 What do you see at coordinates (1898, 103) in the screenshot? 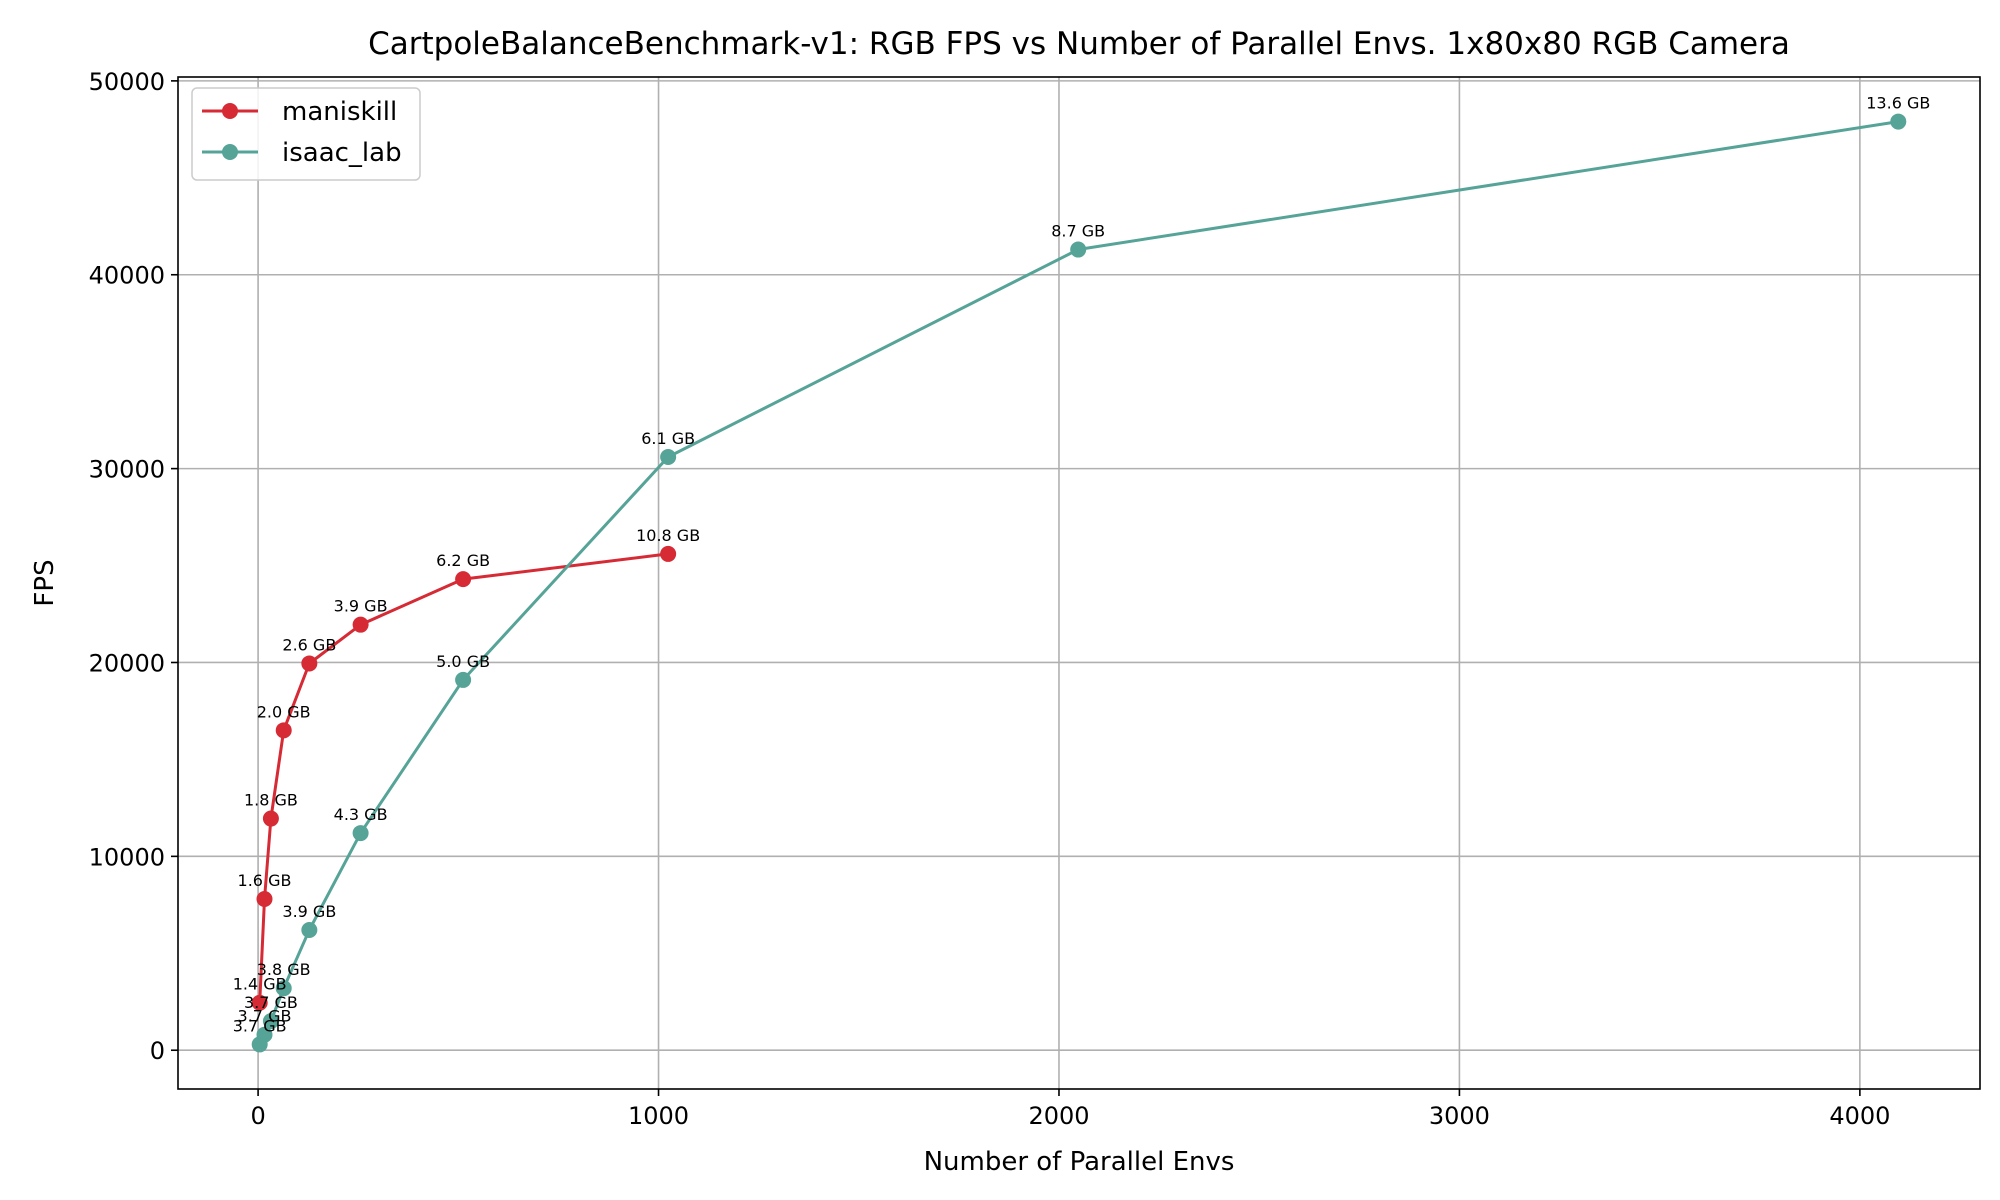
I see `data-label-isaac-lab: 13.6 GB` at bounding box center [1898, 103].